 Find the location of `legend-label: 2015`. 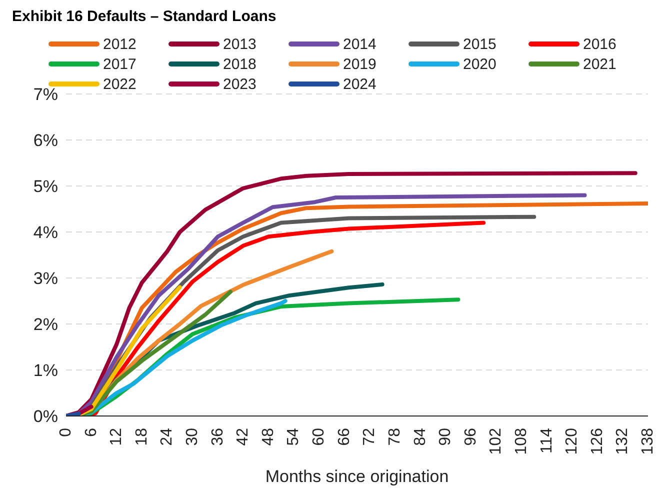

legend-label: 2015 is located at coordinates (479, 44).